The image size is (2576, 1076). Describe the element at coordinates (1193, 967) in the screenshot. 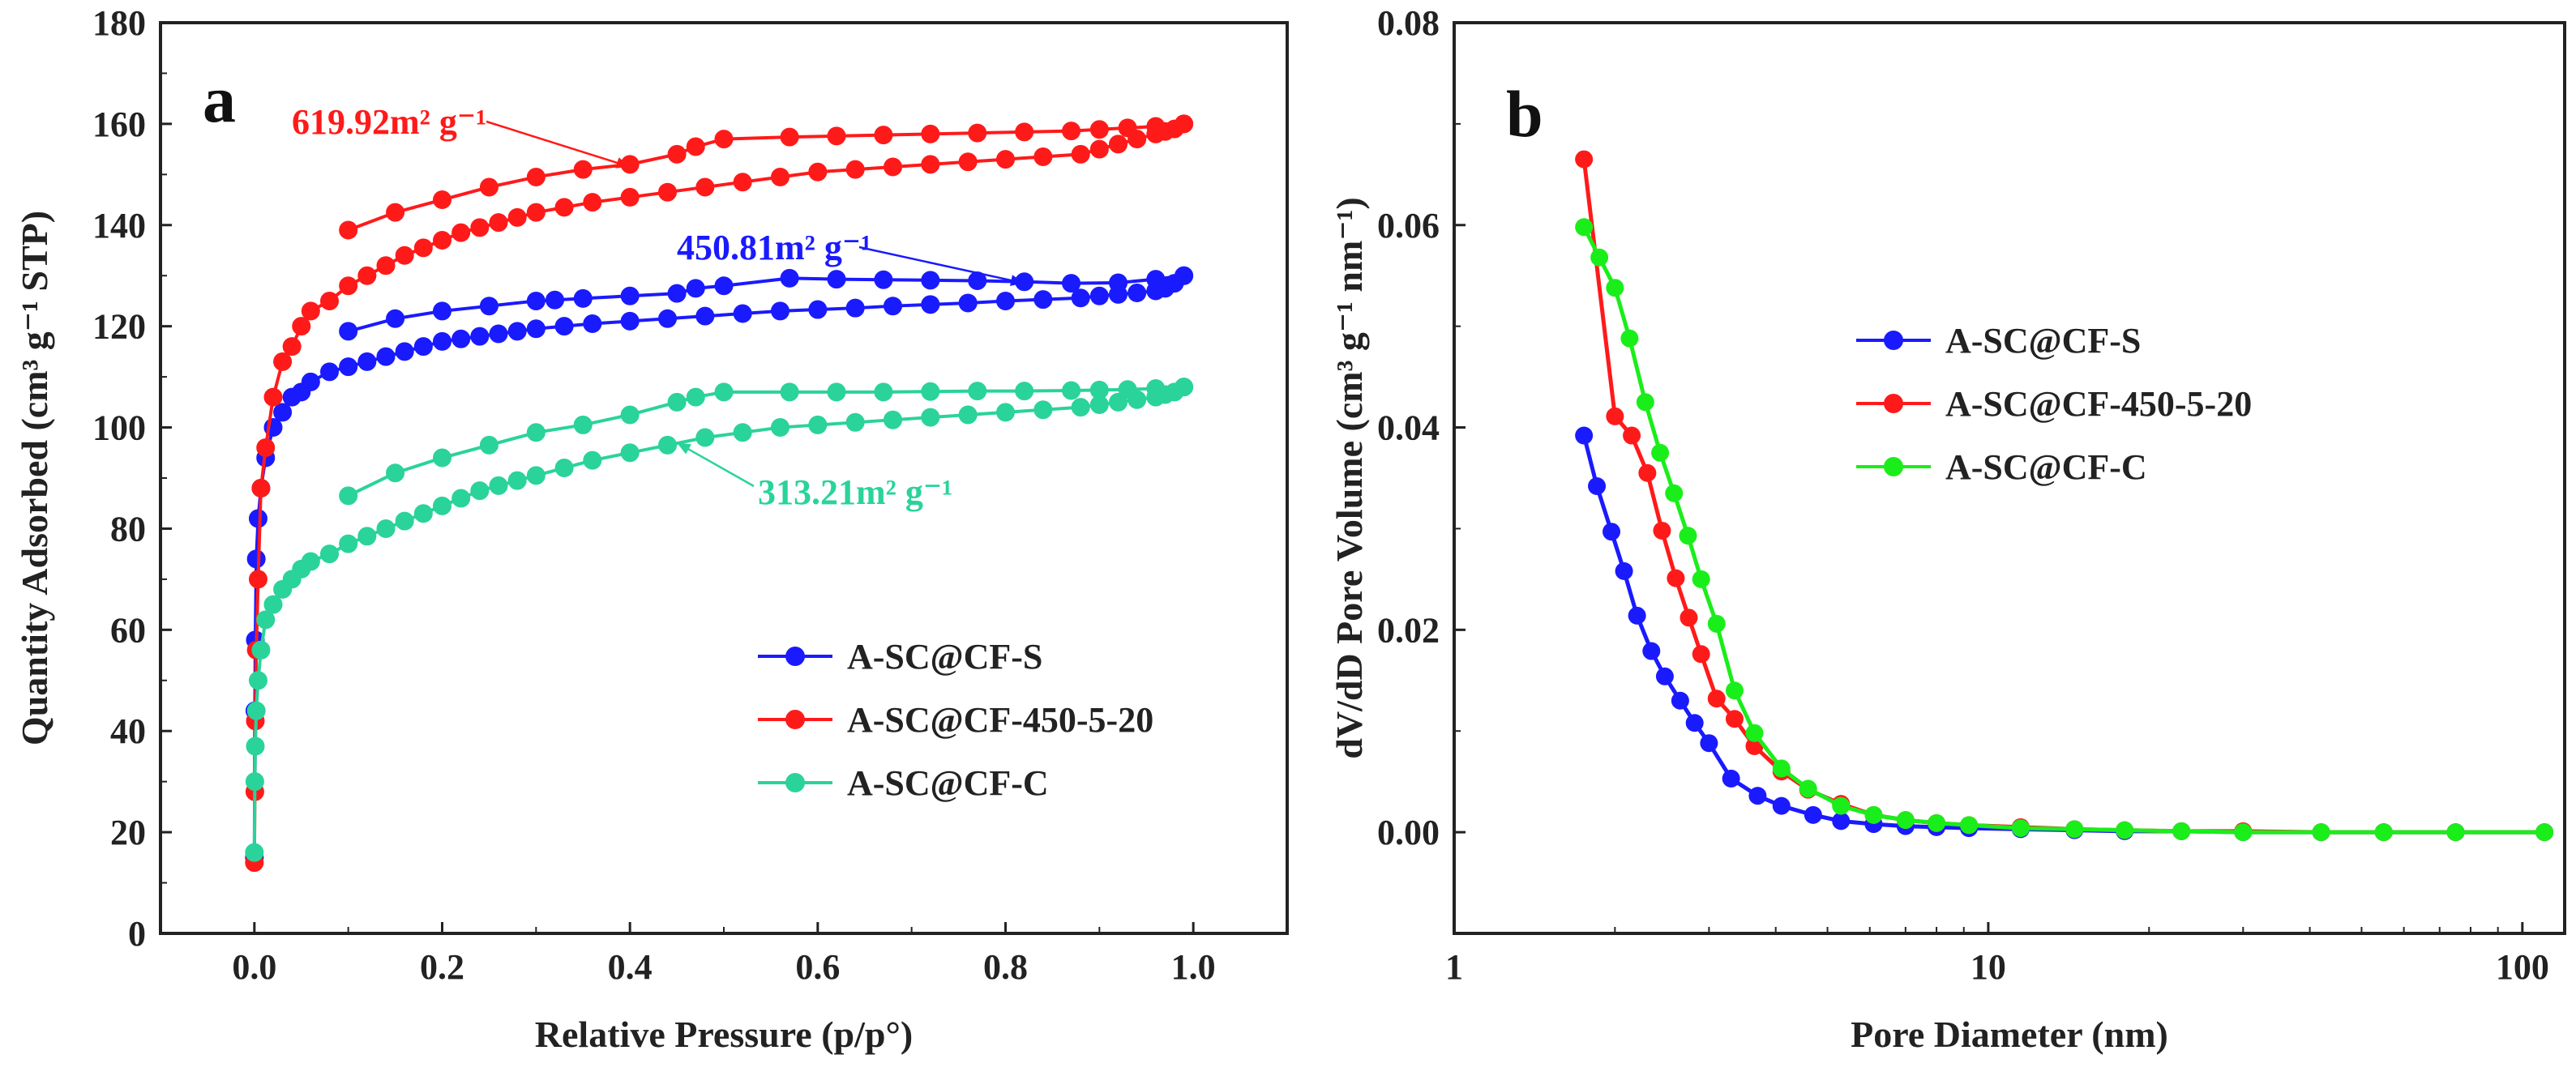

I see `x-tick-label: 1.0` at that location.